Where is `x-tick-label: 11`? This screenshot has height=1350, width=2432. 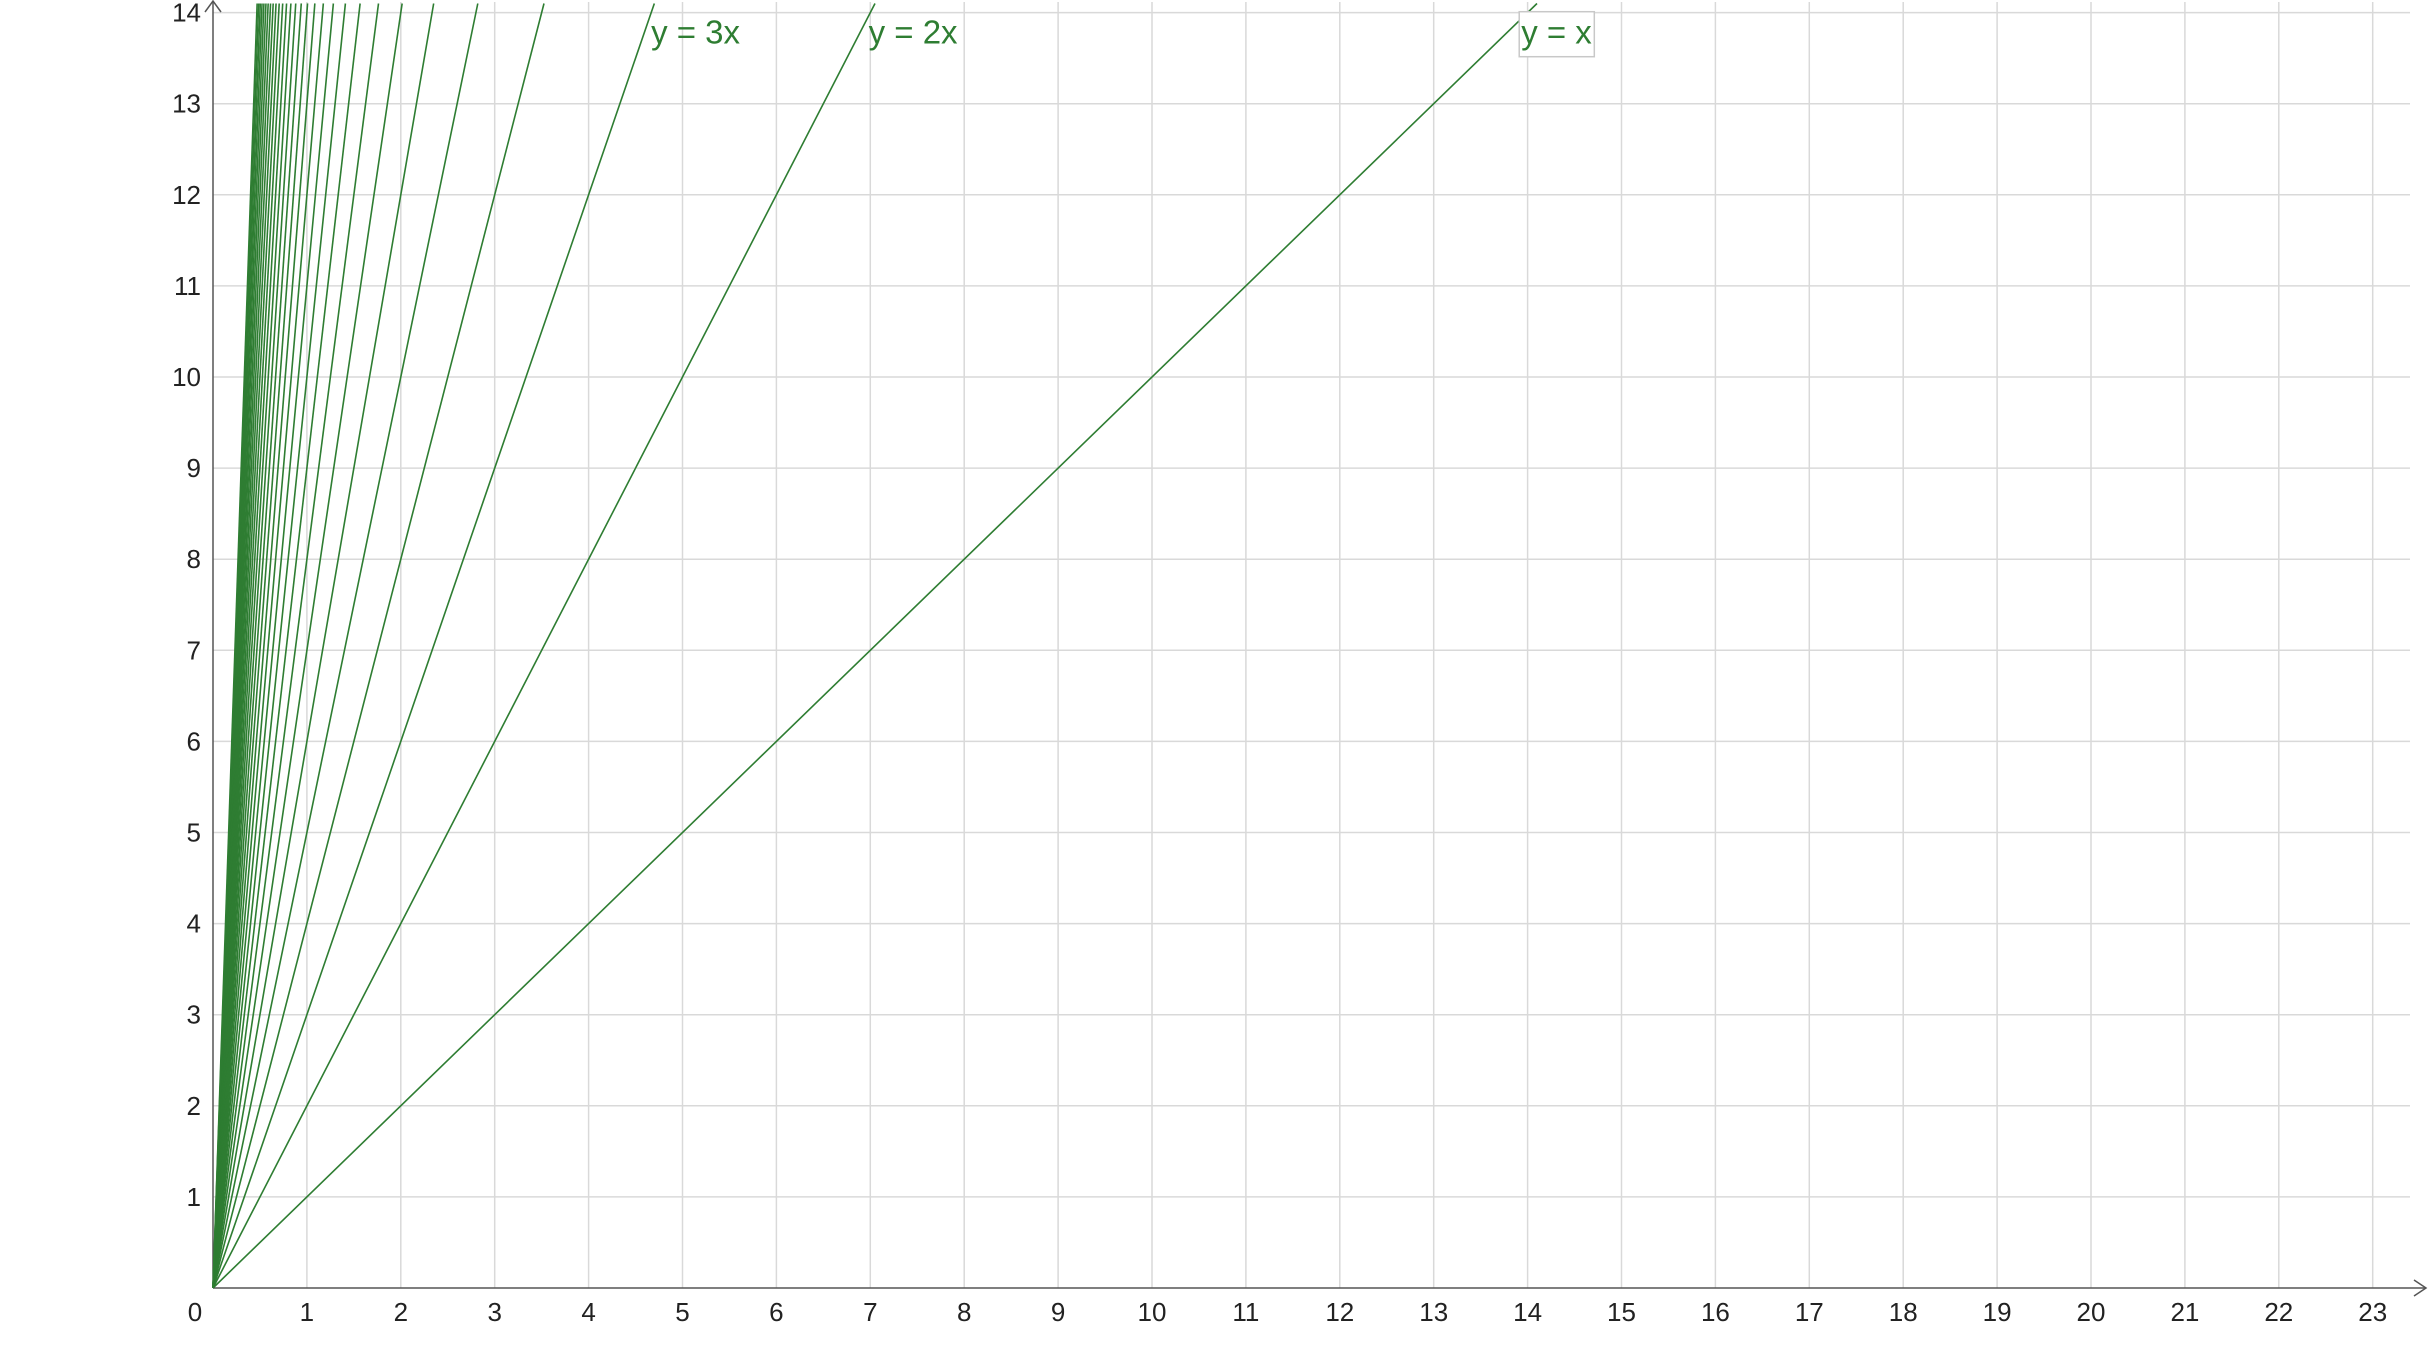 x-tick-label: 11 is located at coordinates (1245, 1312).